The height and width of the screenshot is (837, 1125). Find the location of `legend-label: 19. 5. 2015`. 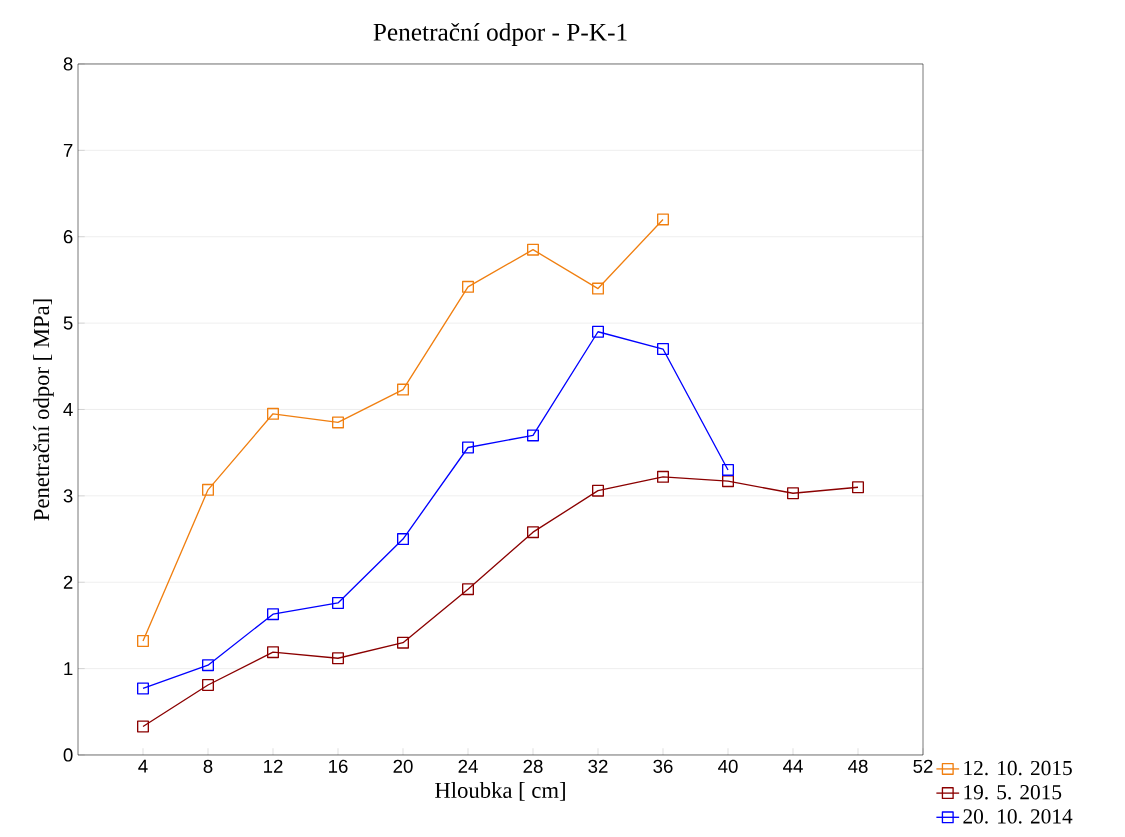

legend-label: 19. 5. 2015 is located at coordinates (1013, 792).